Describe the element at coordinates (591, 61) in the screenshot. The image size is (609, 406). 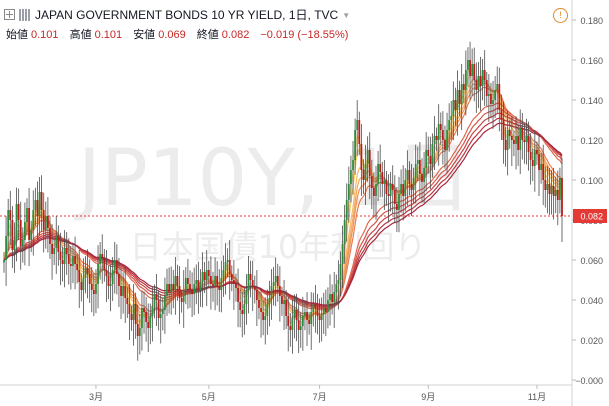
I see `y-tick-label: 0.160` at that location.